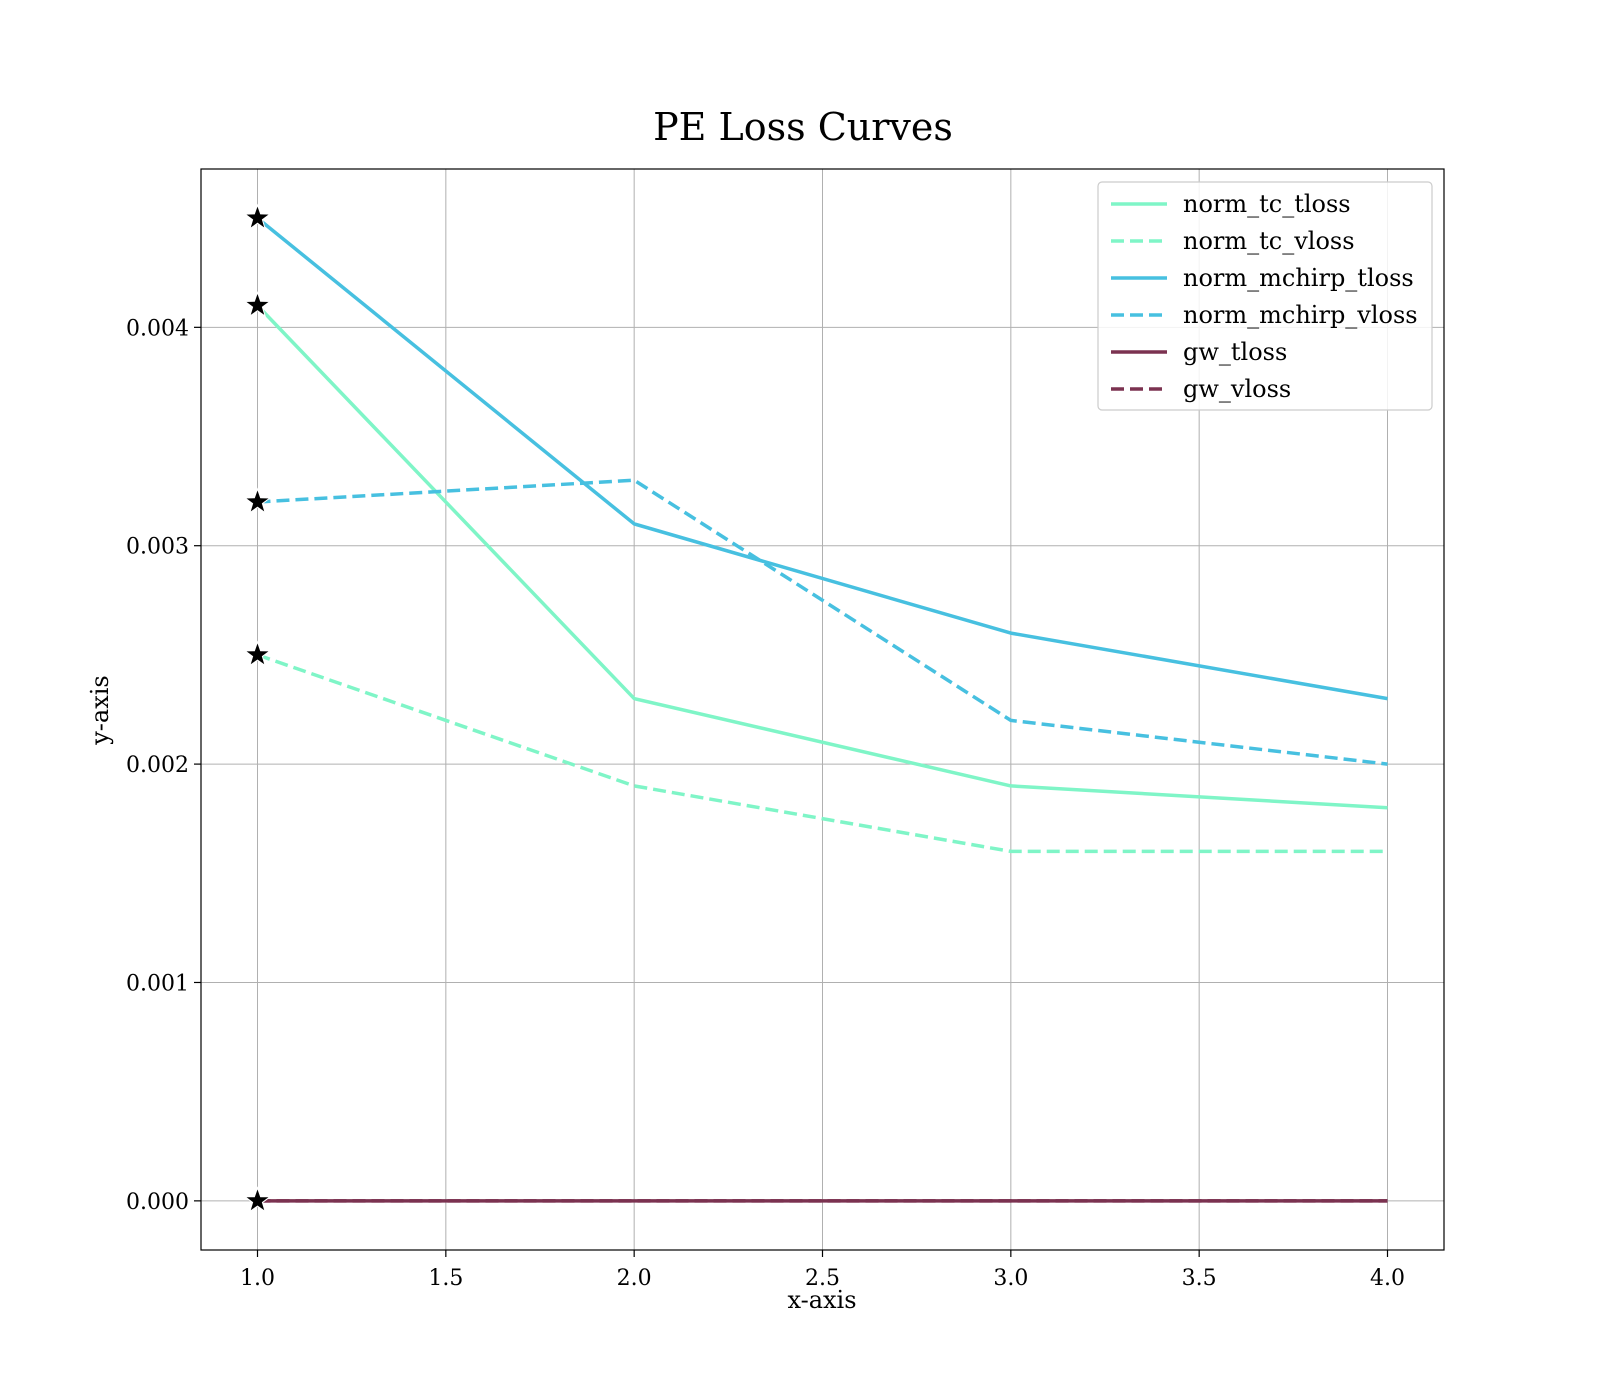 The height and width of the screenshot is (1400, 1600). What do you see at coordinates (100, 710) in the screenshot?
I see `y-axis-label: y-axis` at bounding box center [100, 710].